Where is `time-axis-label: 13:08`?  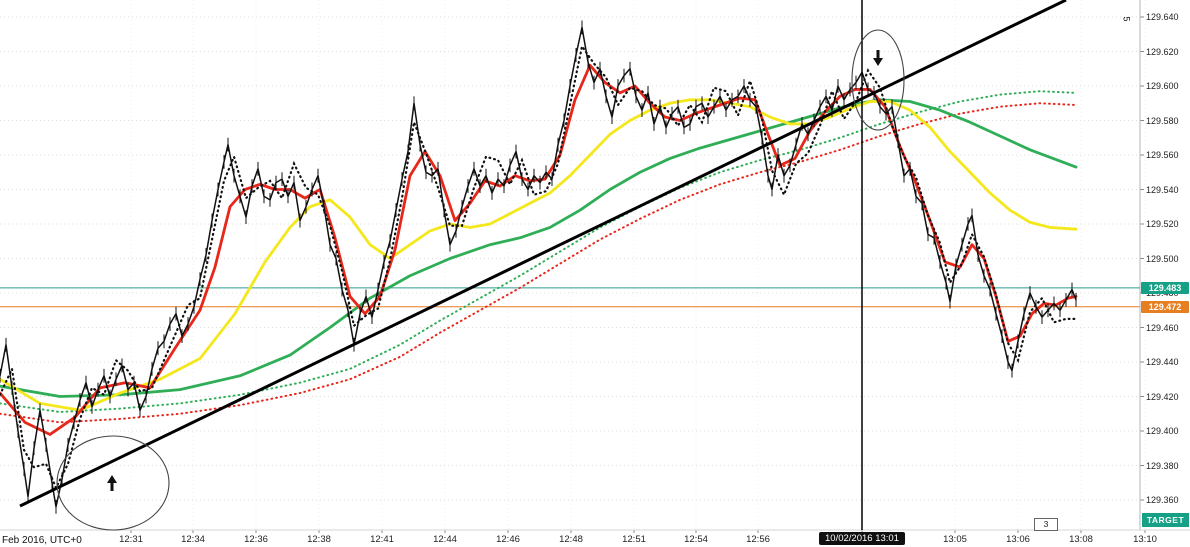 time-axis-label: 13:08 is located at coordinates (1081, 539).